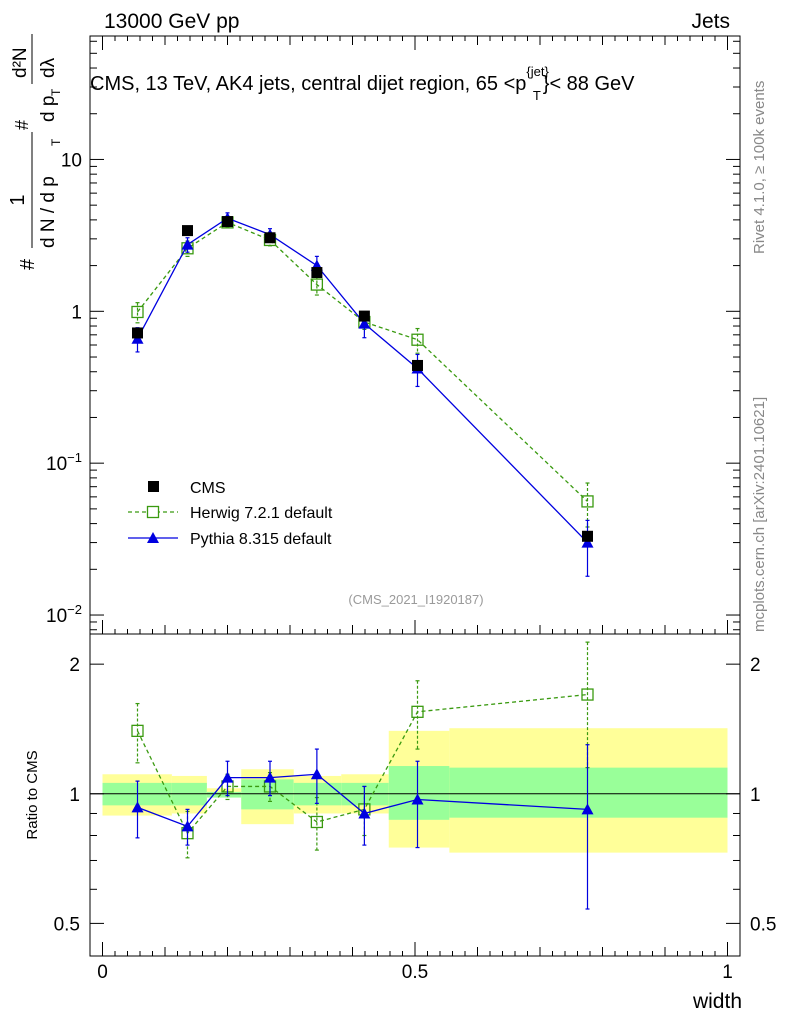 The width and height of the screenshot is (786, 1024). Describe the element at coordinates (153, 537) in the screenshot. I see `legend-marker-pythia` at that location.